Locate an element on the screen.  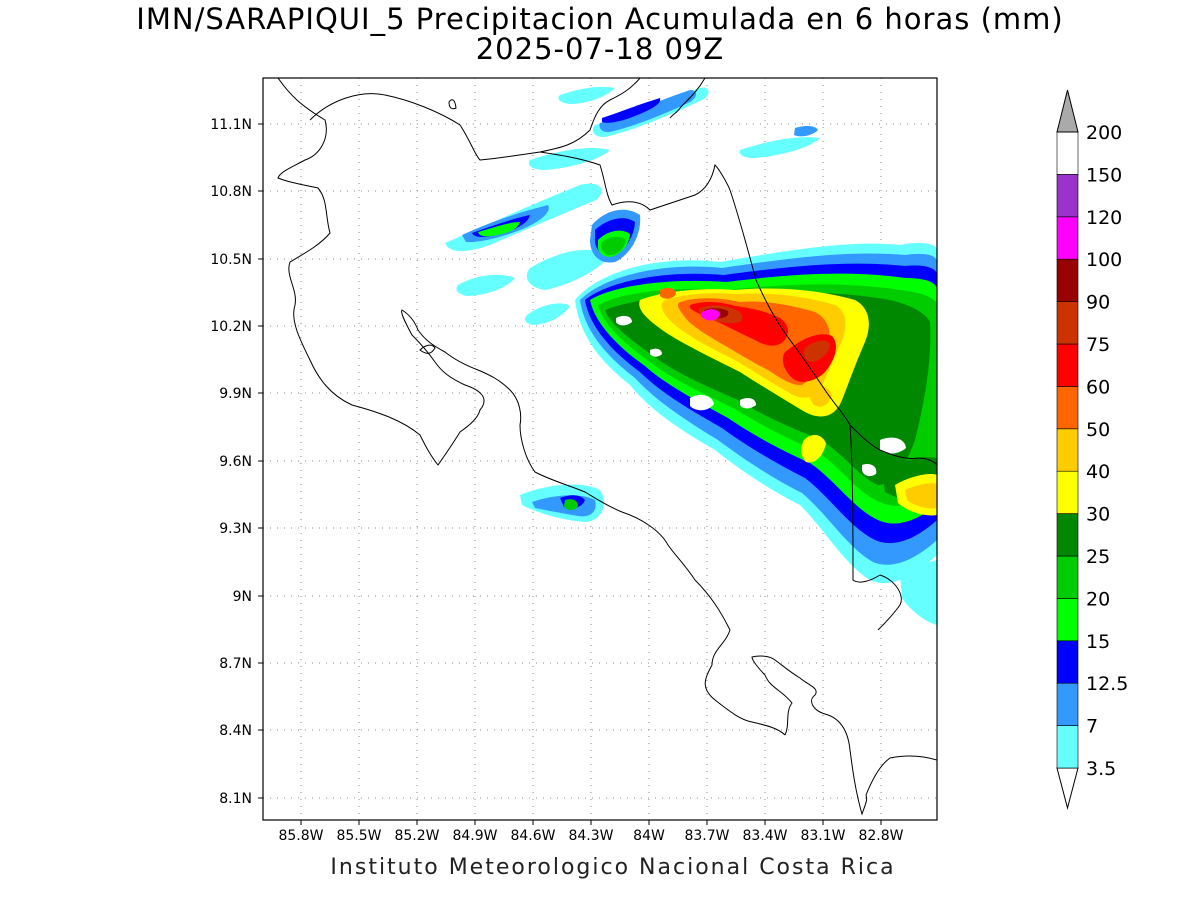
colorbar-label: 40 is located at coordinates (1098, 472).